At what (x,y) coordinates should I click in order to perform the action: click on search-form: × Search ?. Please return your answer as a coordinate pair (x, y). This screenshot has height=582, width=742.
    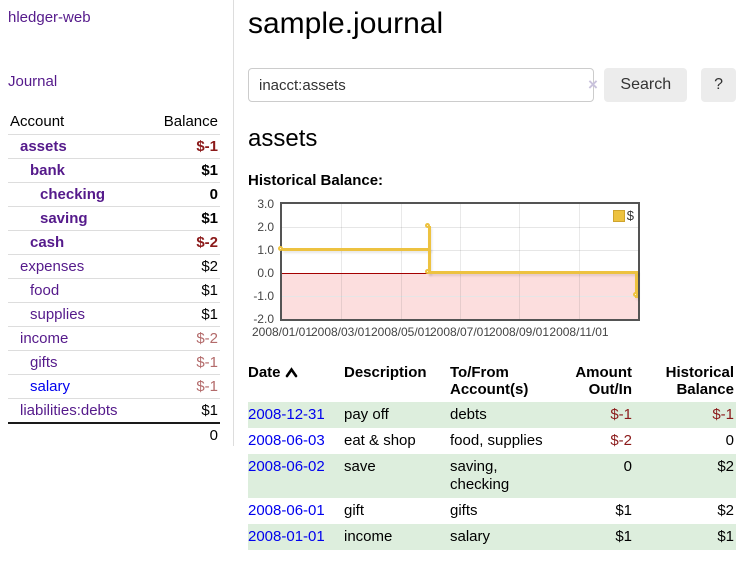
    Looking at the image, I should click on (492, 85).